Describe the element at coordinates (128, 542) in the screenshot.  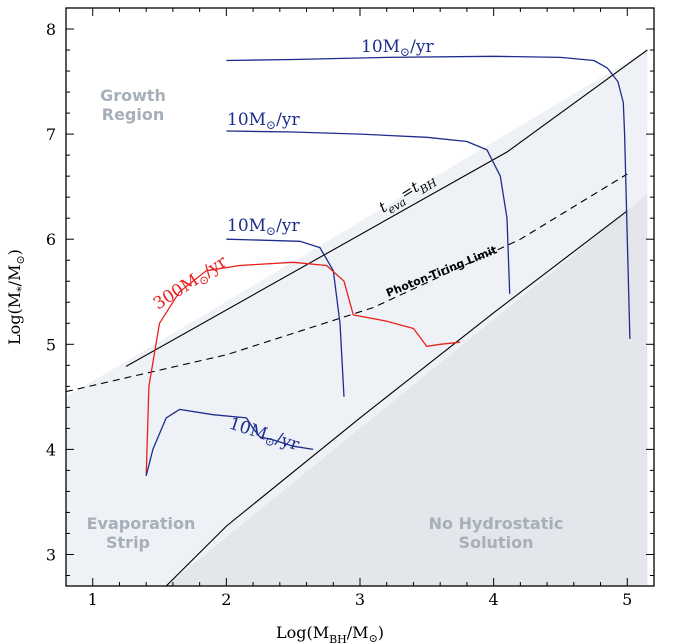
I see `evaporation-strip-label-2: Strip` at that location.